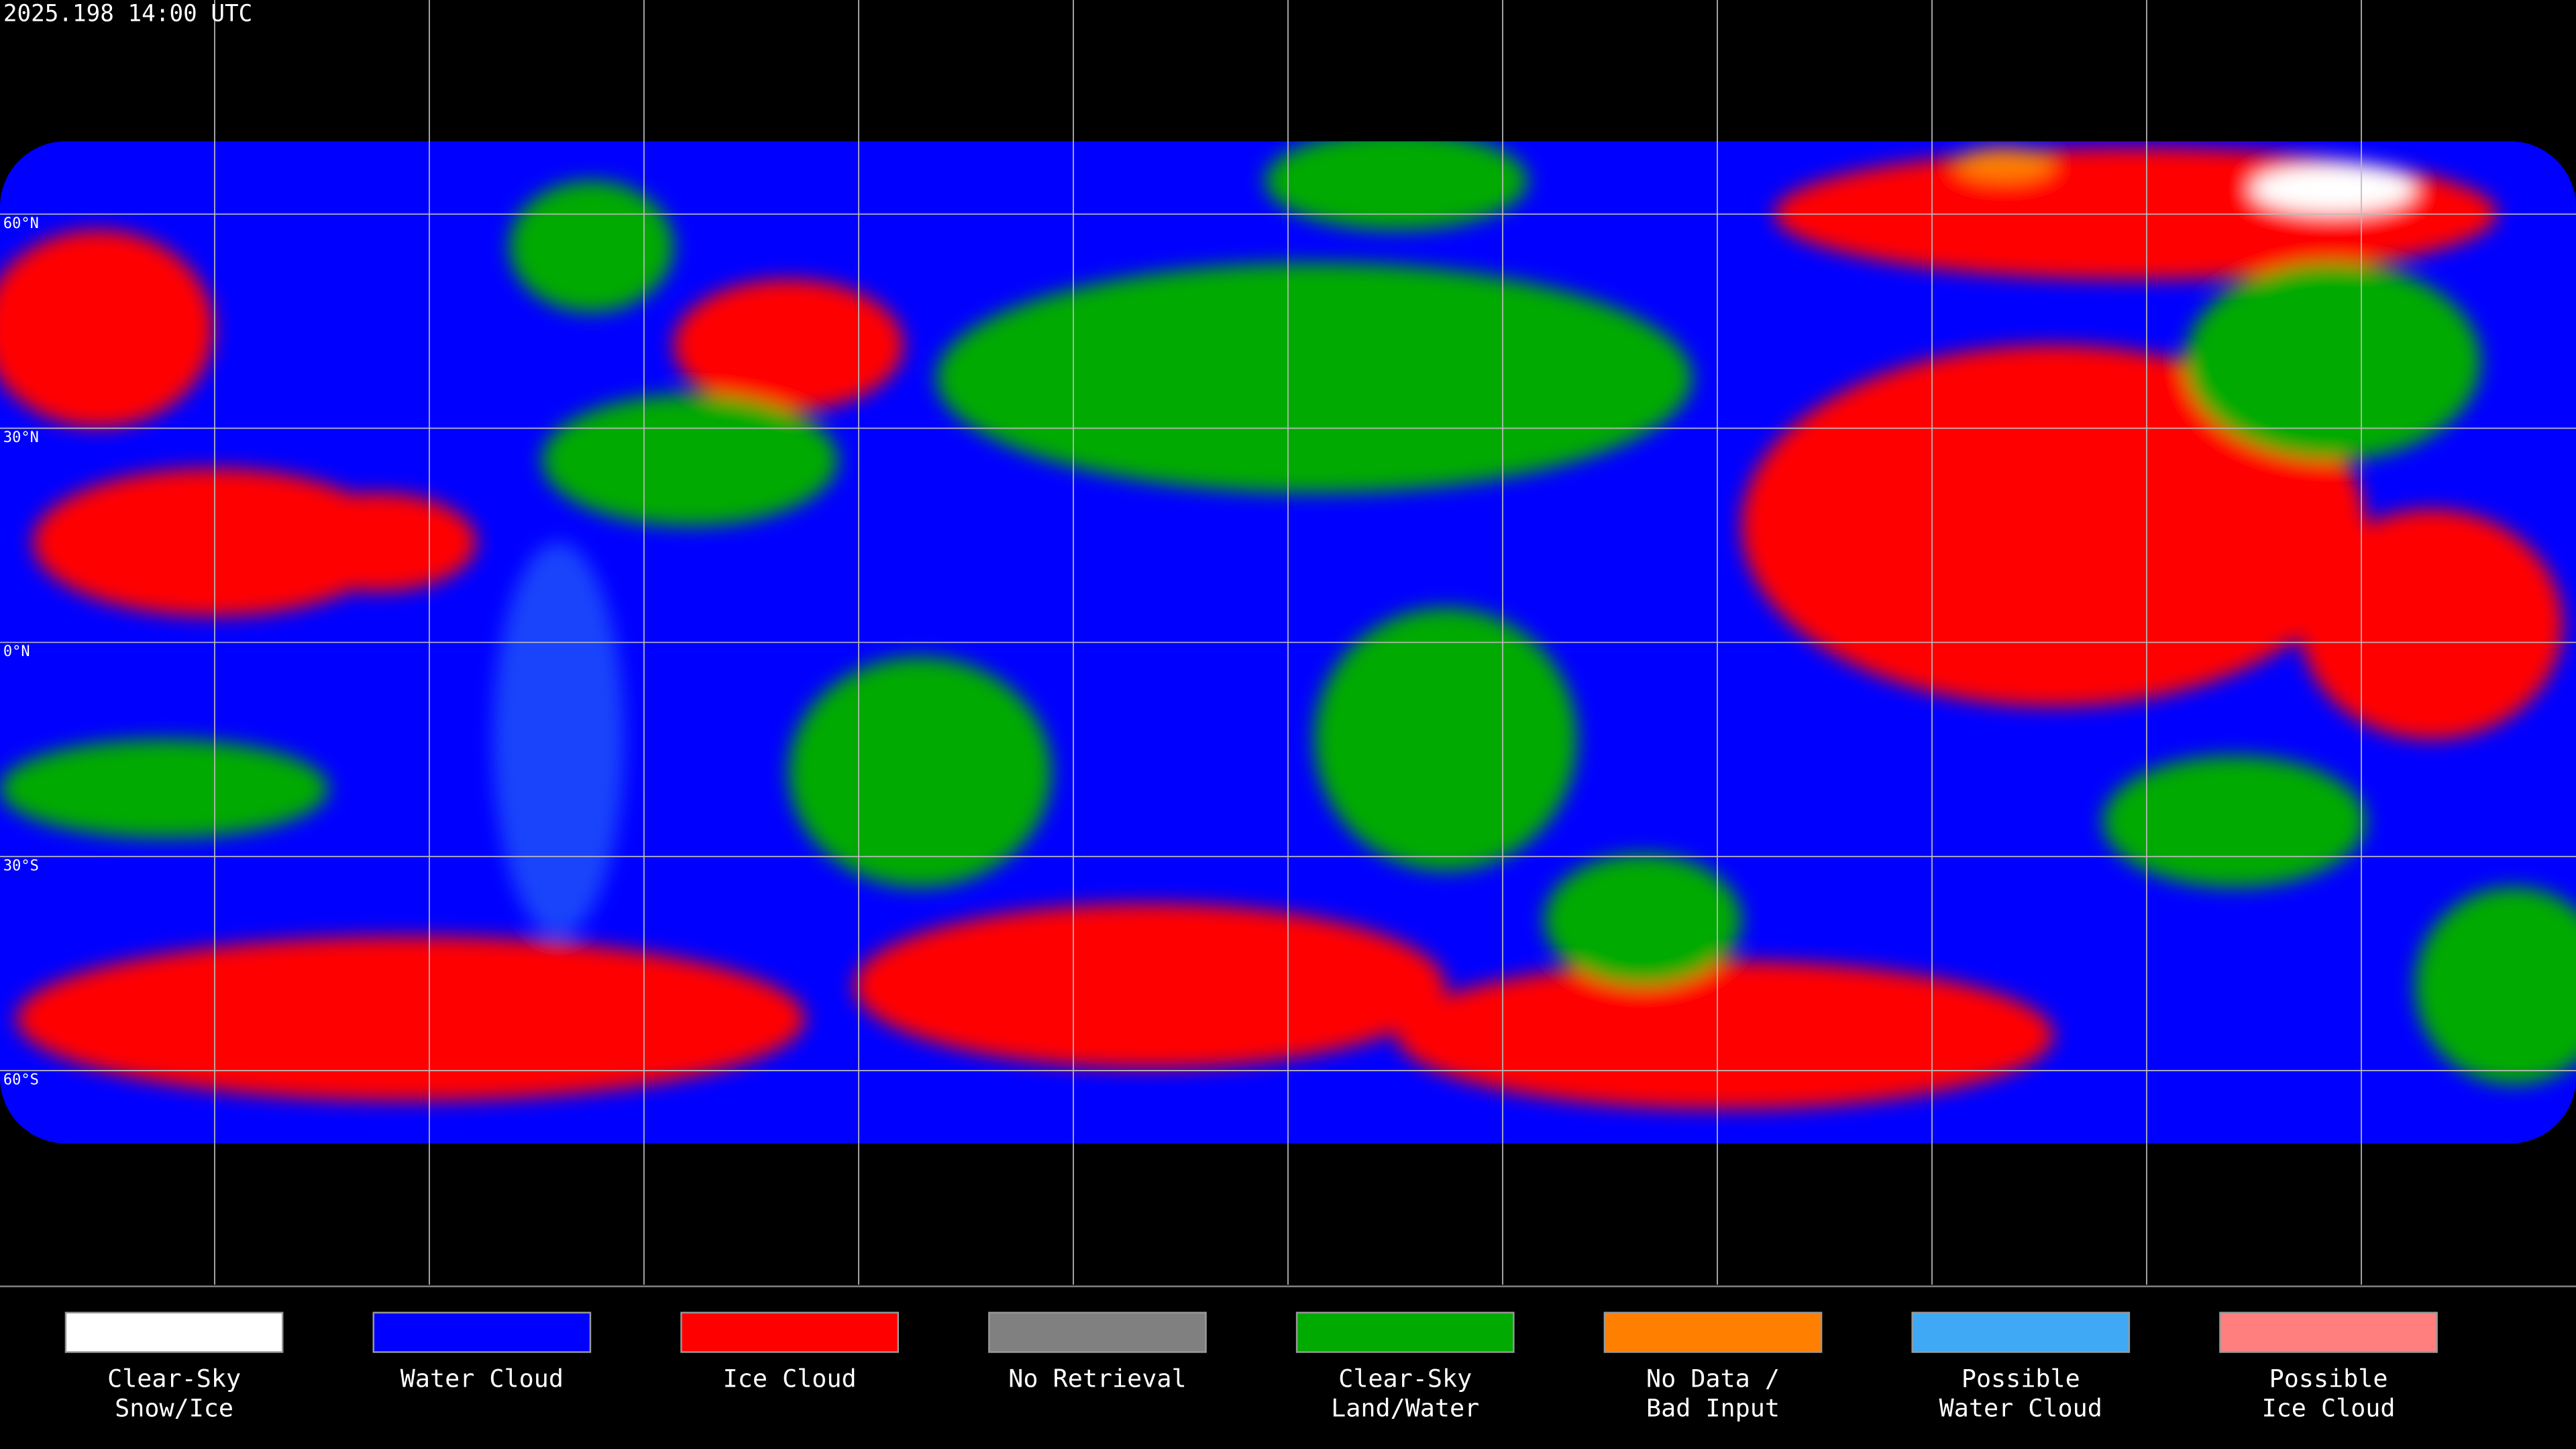 The image size is (2576, 1449). Describe the element at coordinates (1405, 1408) in the screenshot. I see `legend-label: Land/Water` at that location.